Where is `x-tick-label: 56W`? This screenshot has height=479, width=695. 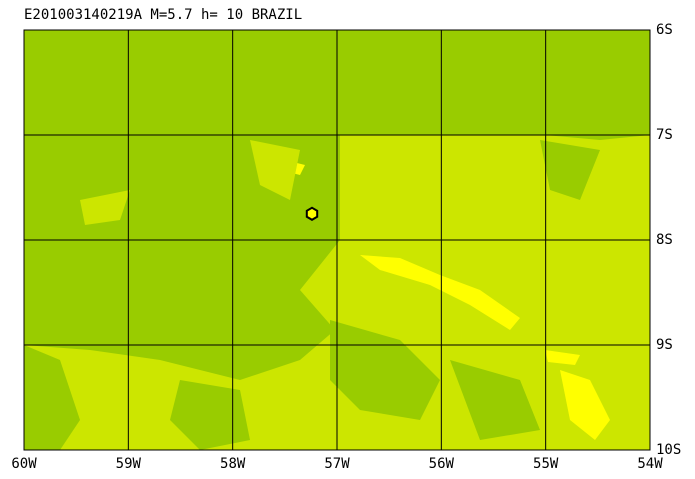
x-tick-label: 56W is located at coordinates (442, 464).